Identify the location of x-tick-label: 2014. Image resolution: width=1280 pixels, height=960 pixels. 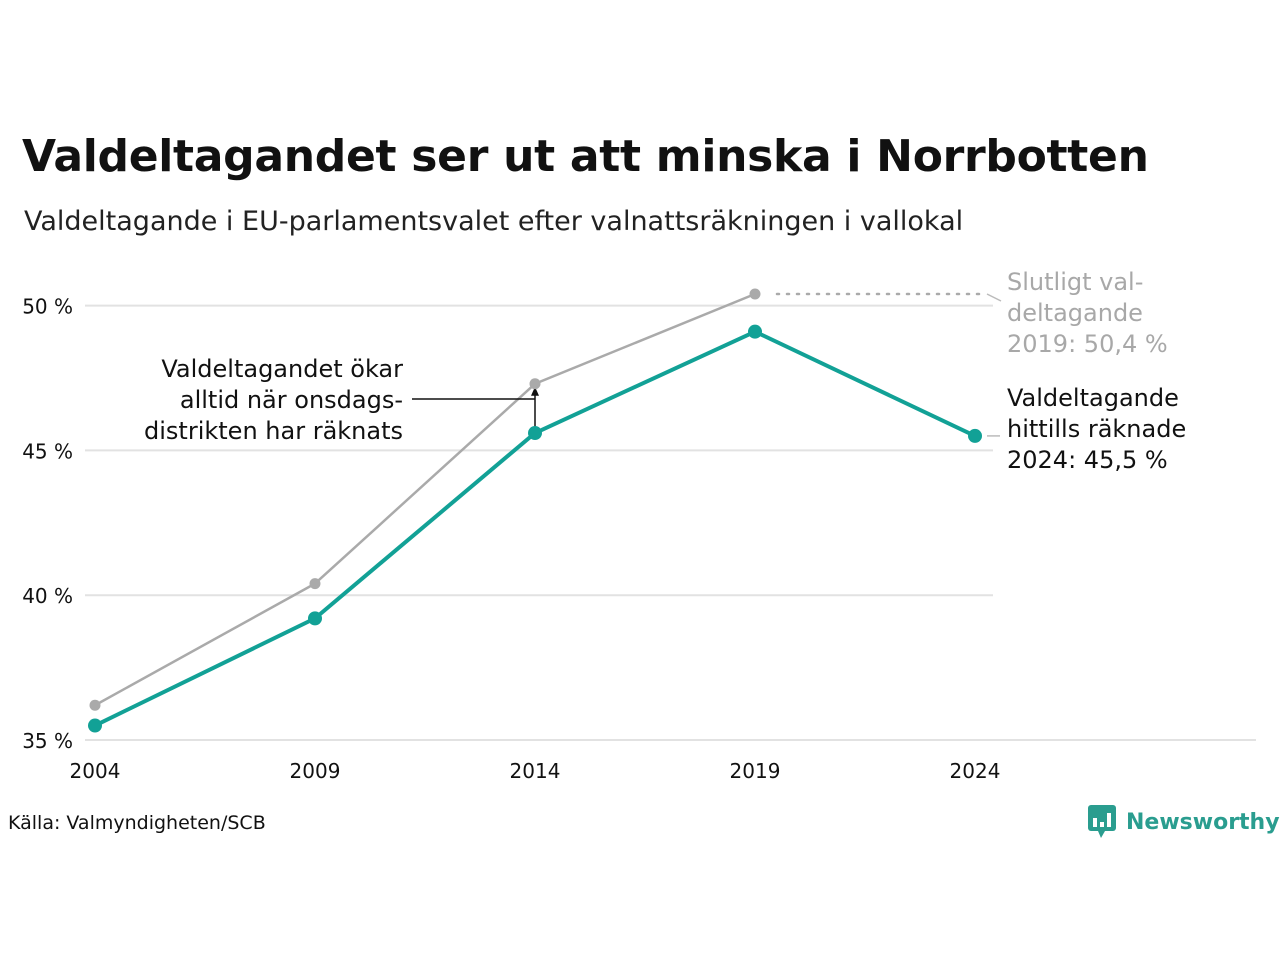
(535, 771).